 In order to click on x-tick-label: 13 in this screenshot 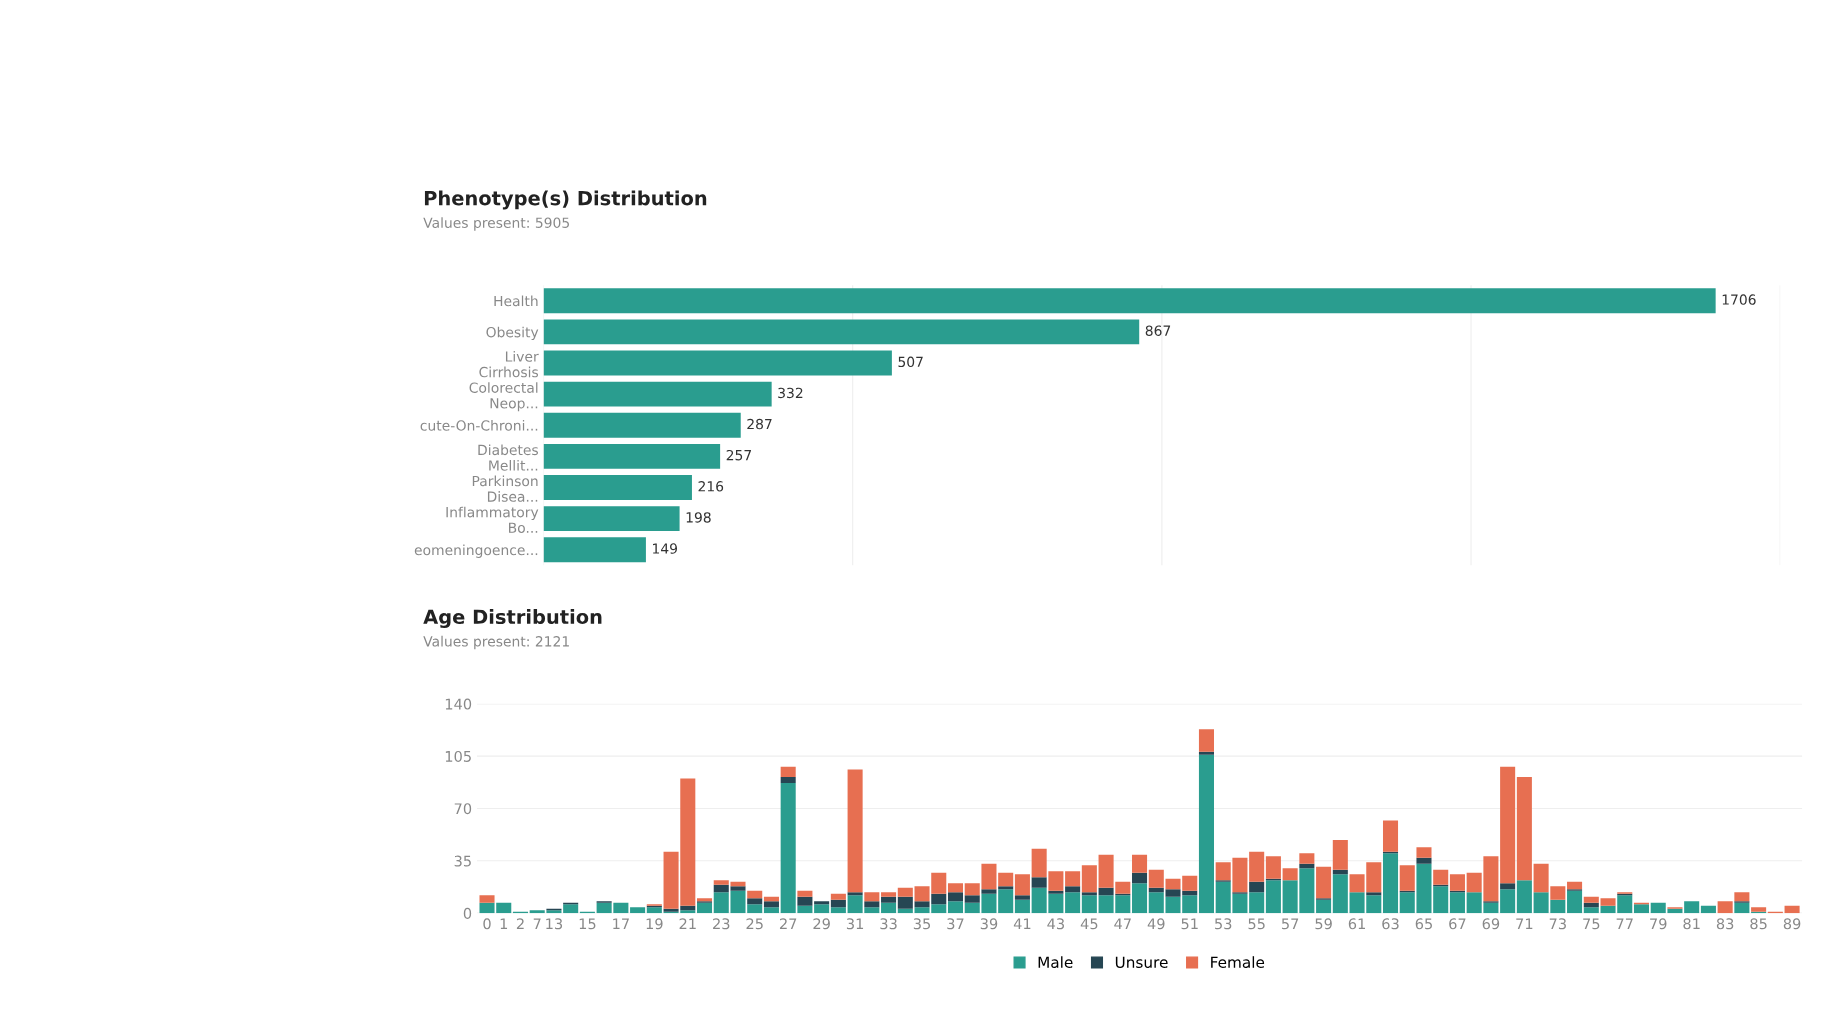, I will do `click(554, 924)`.